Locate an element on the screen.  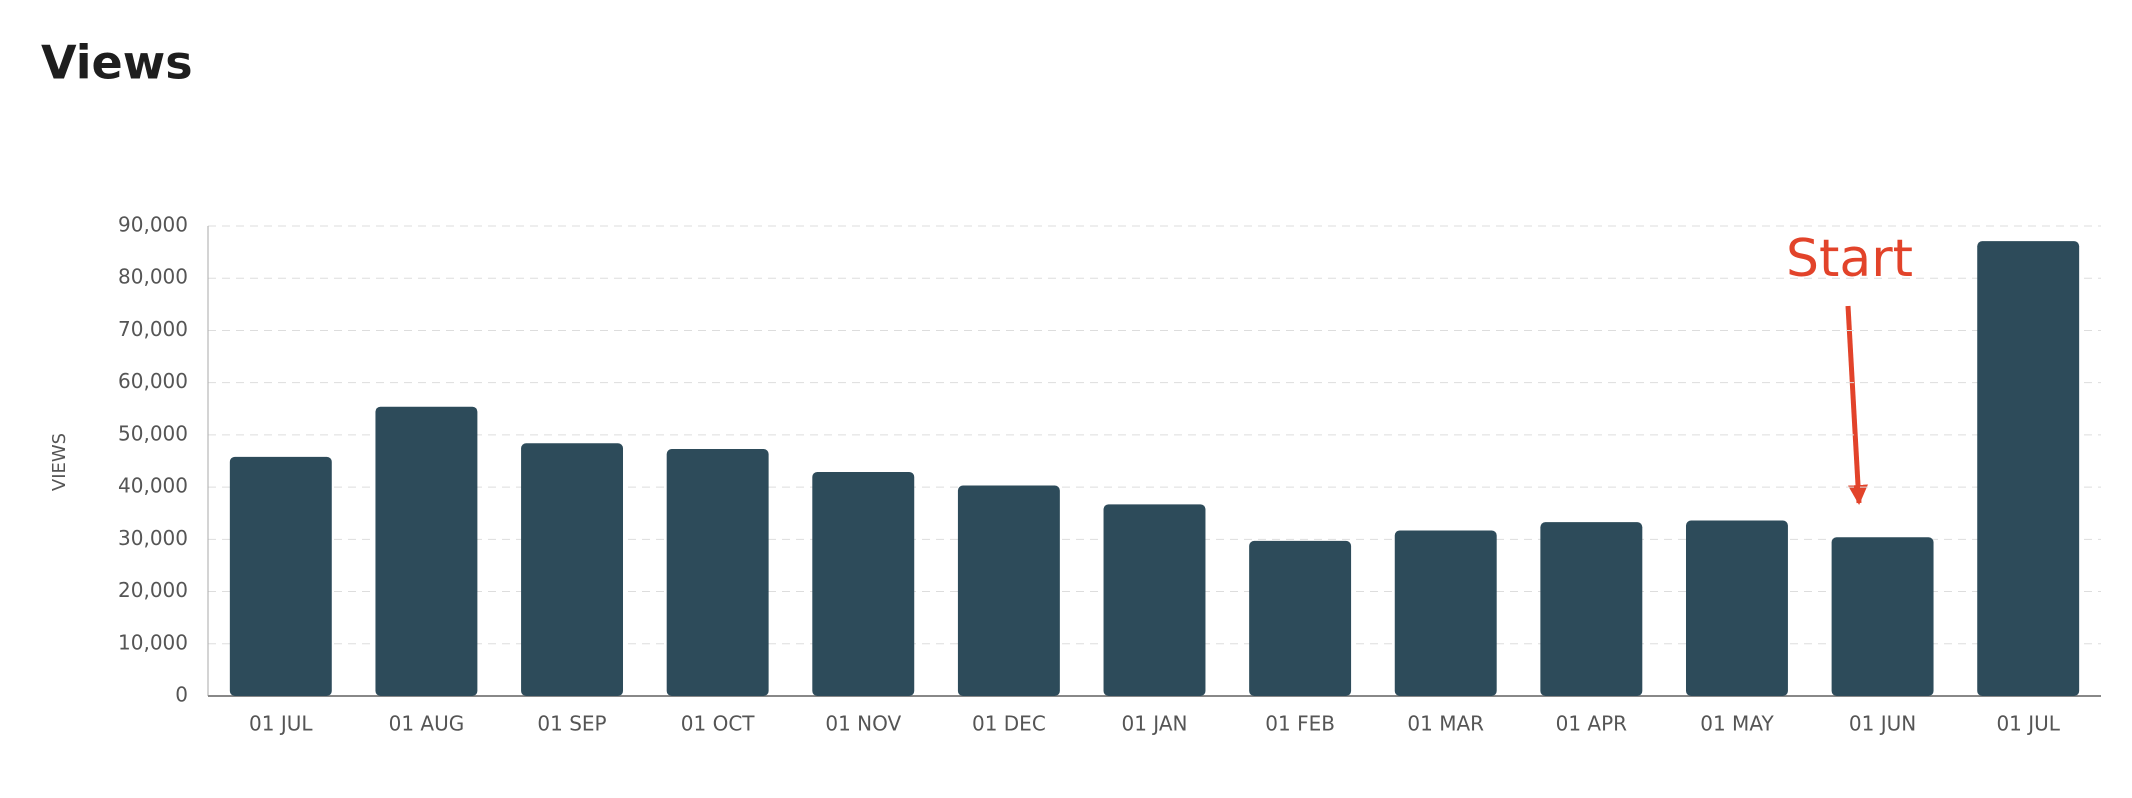
x-tick-label: 01 FEB is located at coordinates (1300, 724).